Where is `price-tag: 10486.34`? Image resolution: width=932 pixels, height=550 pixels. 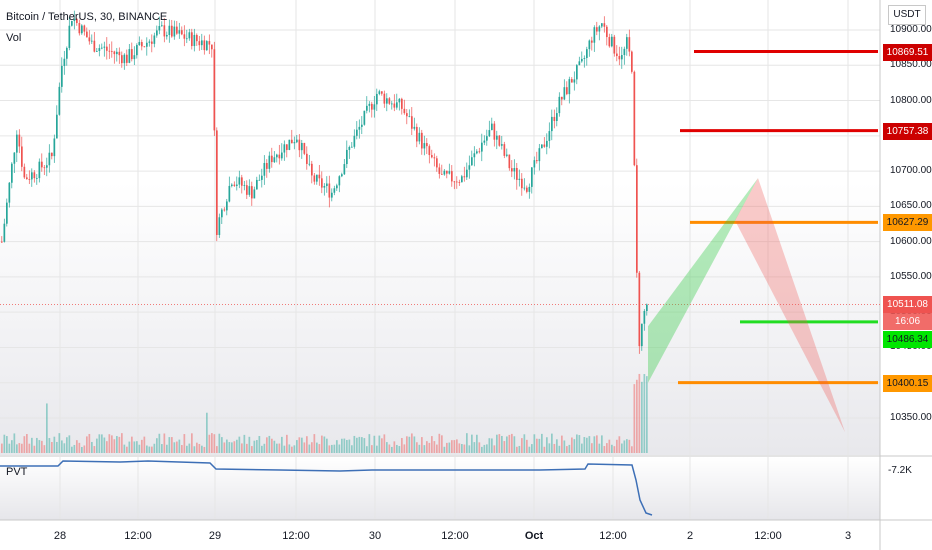 price-tag: 10486.34 is located at coordinates (907, 339).